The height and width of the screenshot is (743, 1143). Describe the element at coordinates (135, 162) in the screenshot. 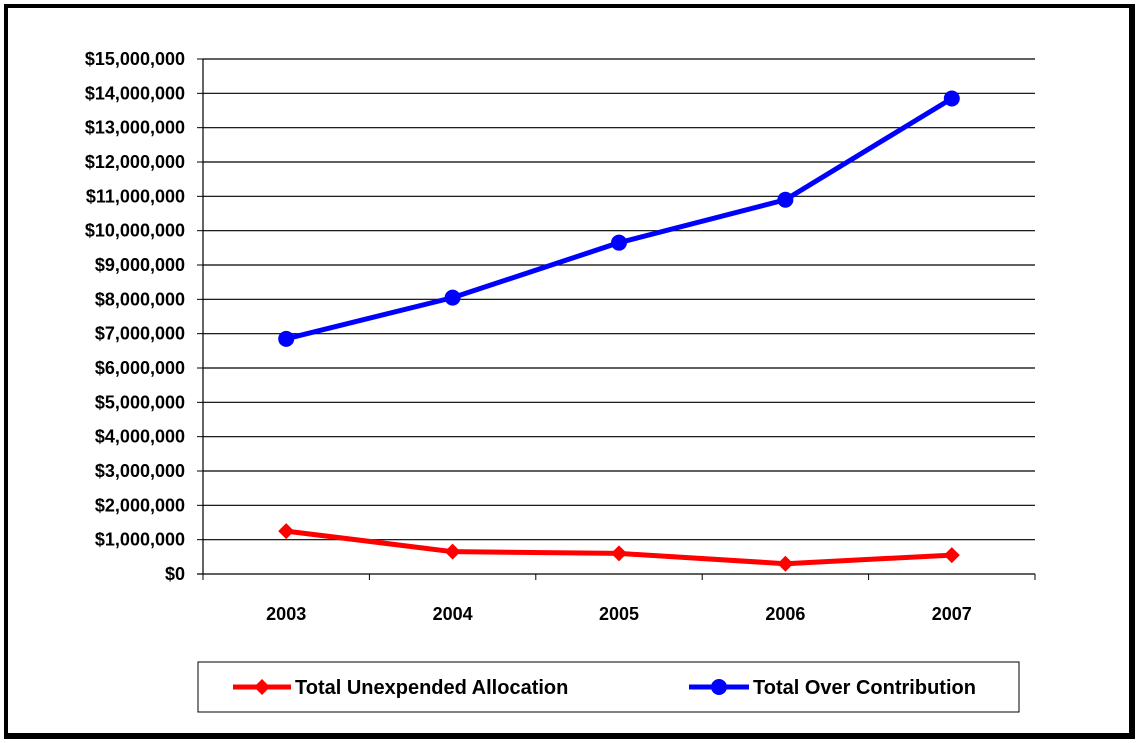

I see `y-tick-label: $12,000,000` at that location.